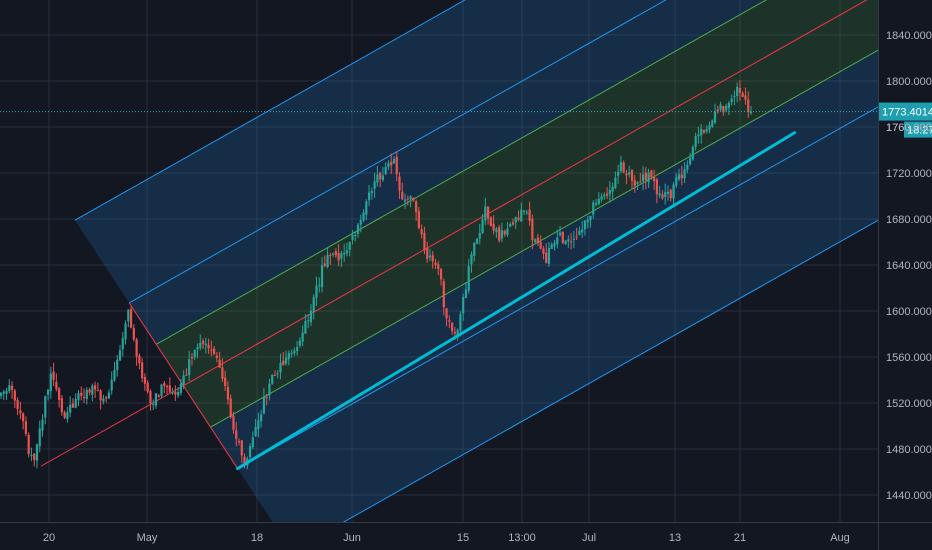  Describe the element at coordinates (466, 120) in the screenshot. I see `last-price-overlay: 176 1773.4014 18:27` at that location.